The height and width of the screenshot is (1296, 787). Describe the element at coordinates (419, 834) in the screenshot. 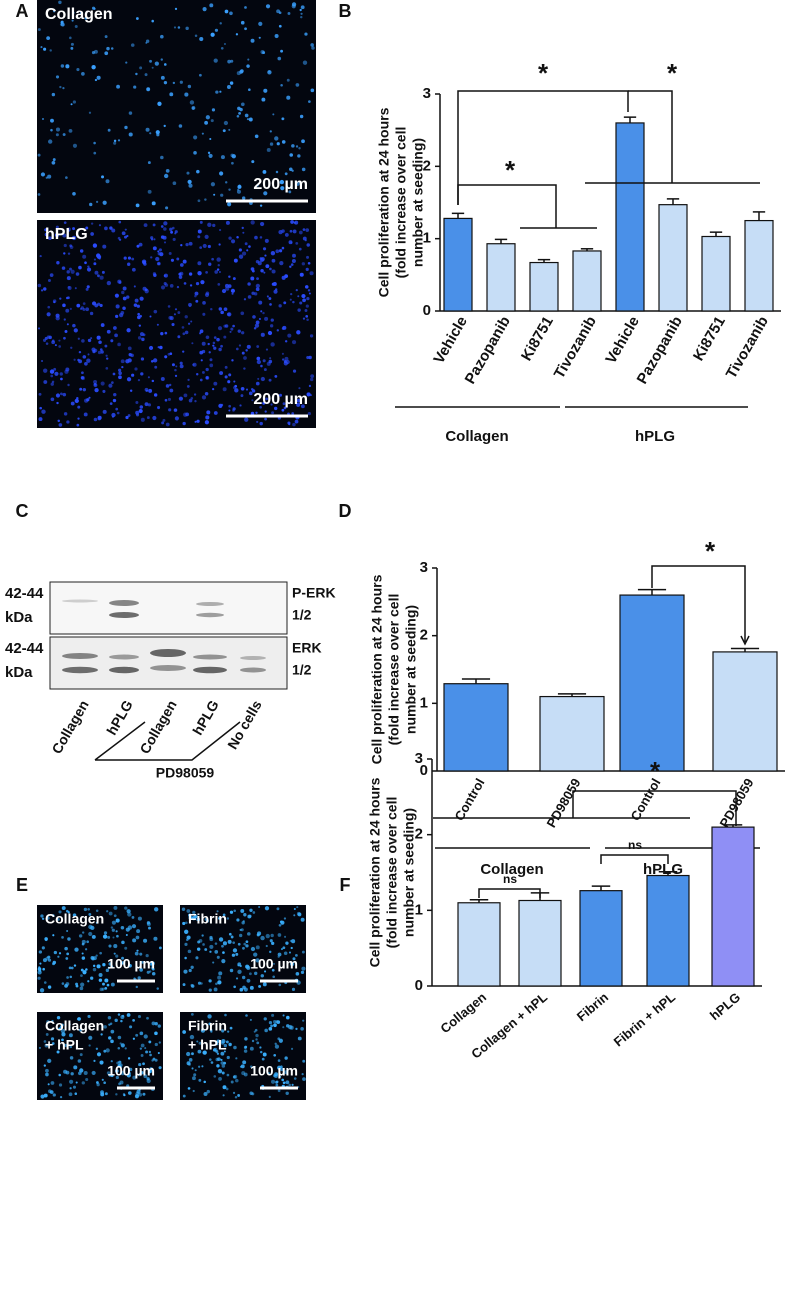

I see `y-tick-label: 2` at that location.